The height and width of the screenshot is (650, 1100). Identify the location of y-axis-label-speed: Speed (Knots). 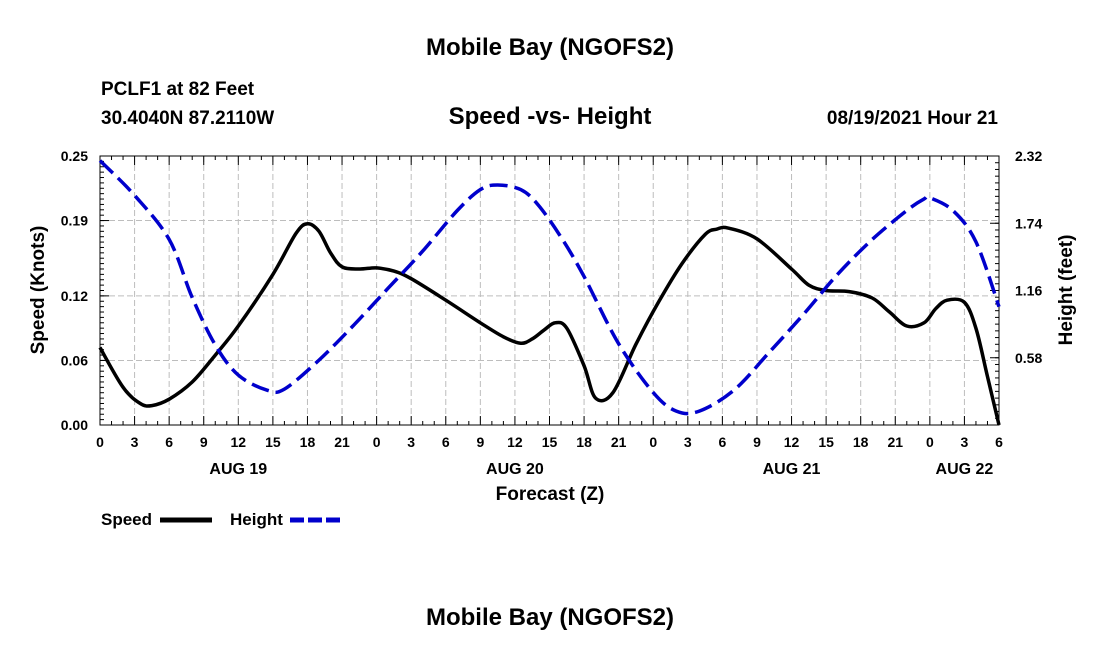
(38, 290).